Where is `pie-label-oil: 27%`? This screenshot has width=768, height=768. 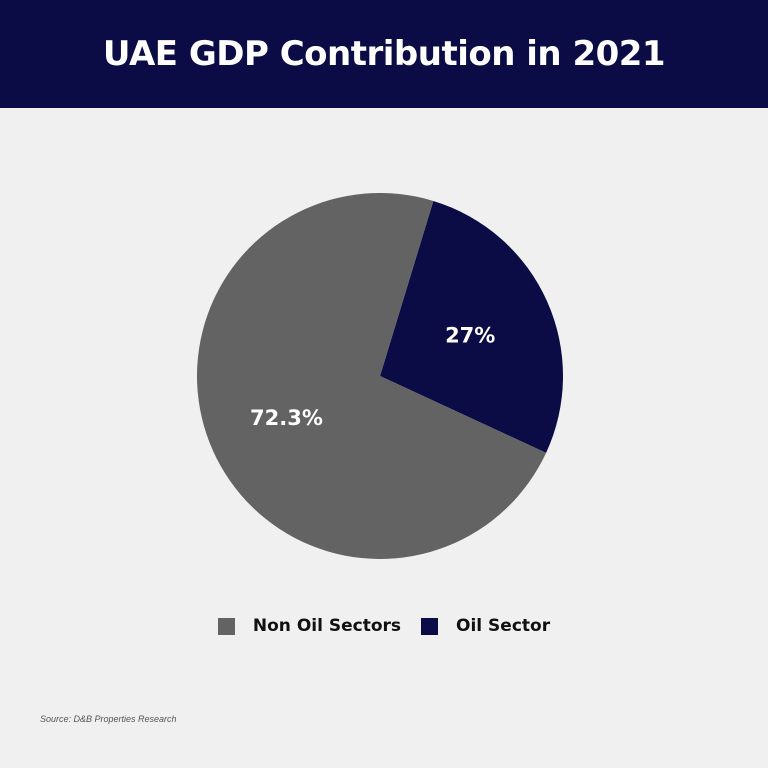 pie-label-oil: 27% is located at coordinates (470, 336).